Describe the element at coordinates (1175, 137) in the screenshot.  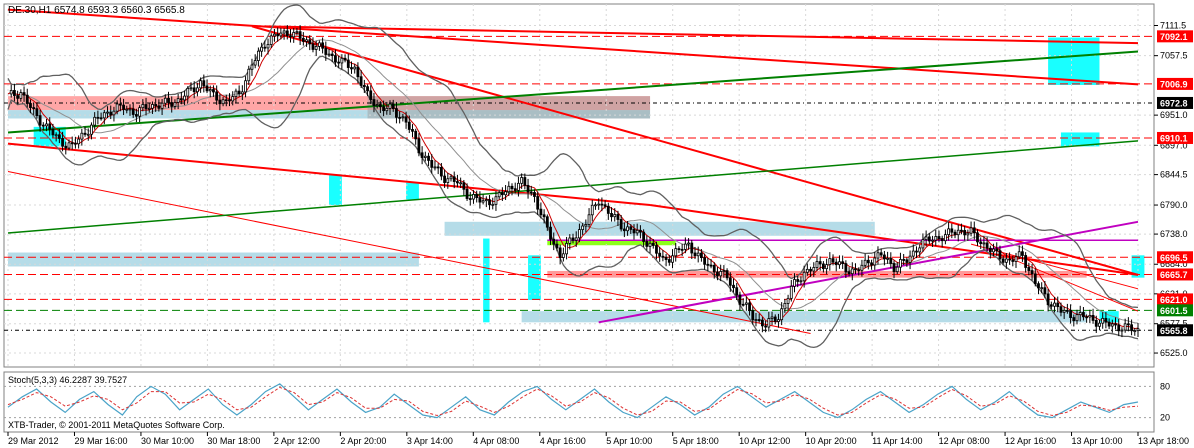
I see `price-label-box` at that location.